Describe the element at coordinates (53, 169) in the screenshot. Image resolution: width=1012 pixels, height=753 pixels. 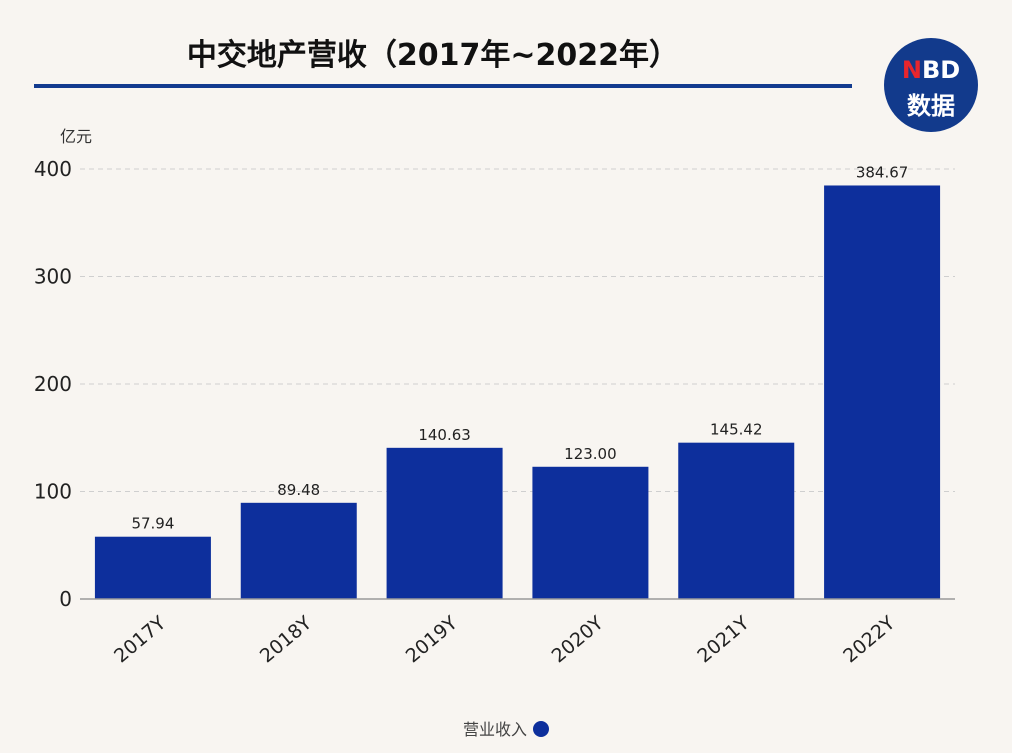
I see `y-tick-label: 400` at that location.